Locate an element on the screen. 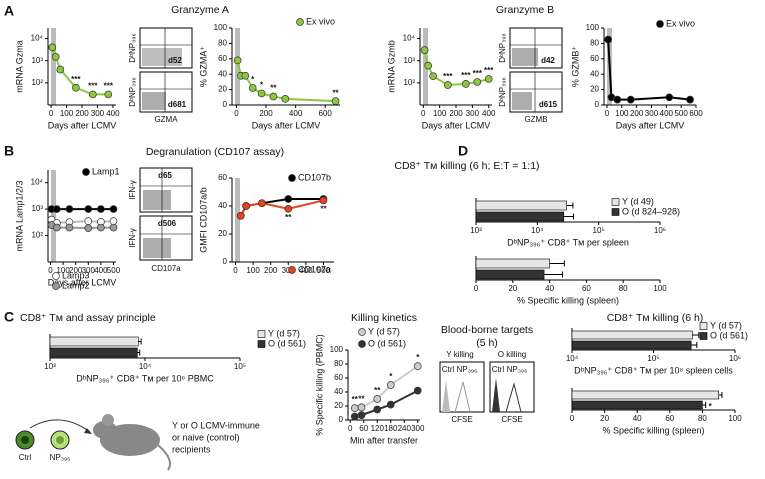 This screenshot has height=479, width=765. x-axis-label: Min after transfer is located at coordinates (384, 440).